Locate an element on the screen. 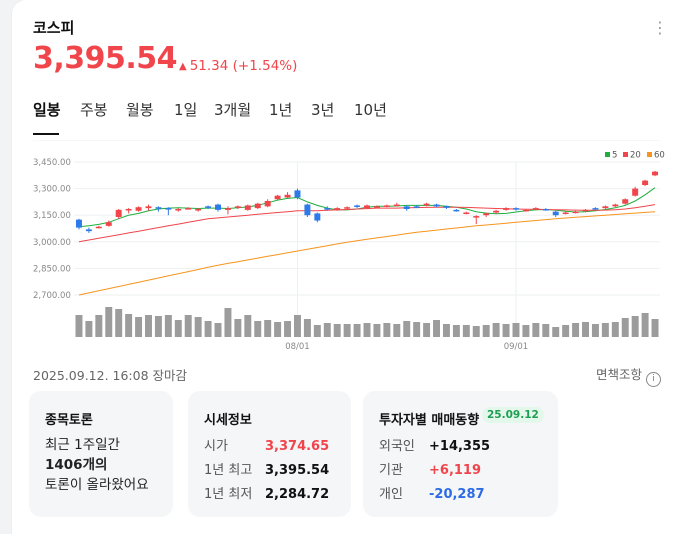  y-tick-label: 3,150.00 is located at coordinates (52, 216).